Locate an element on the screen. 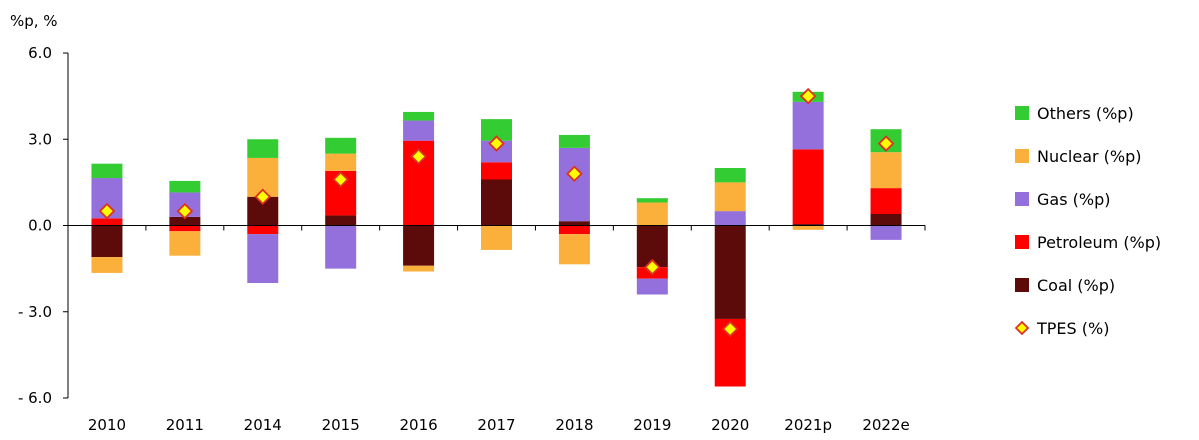 Image resolution: width=1199 pixels, height=440 pixels. legend-label: Nuclear (%p) is located at coordinates (1089, 156).